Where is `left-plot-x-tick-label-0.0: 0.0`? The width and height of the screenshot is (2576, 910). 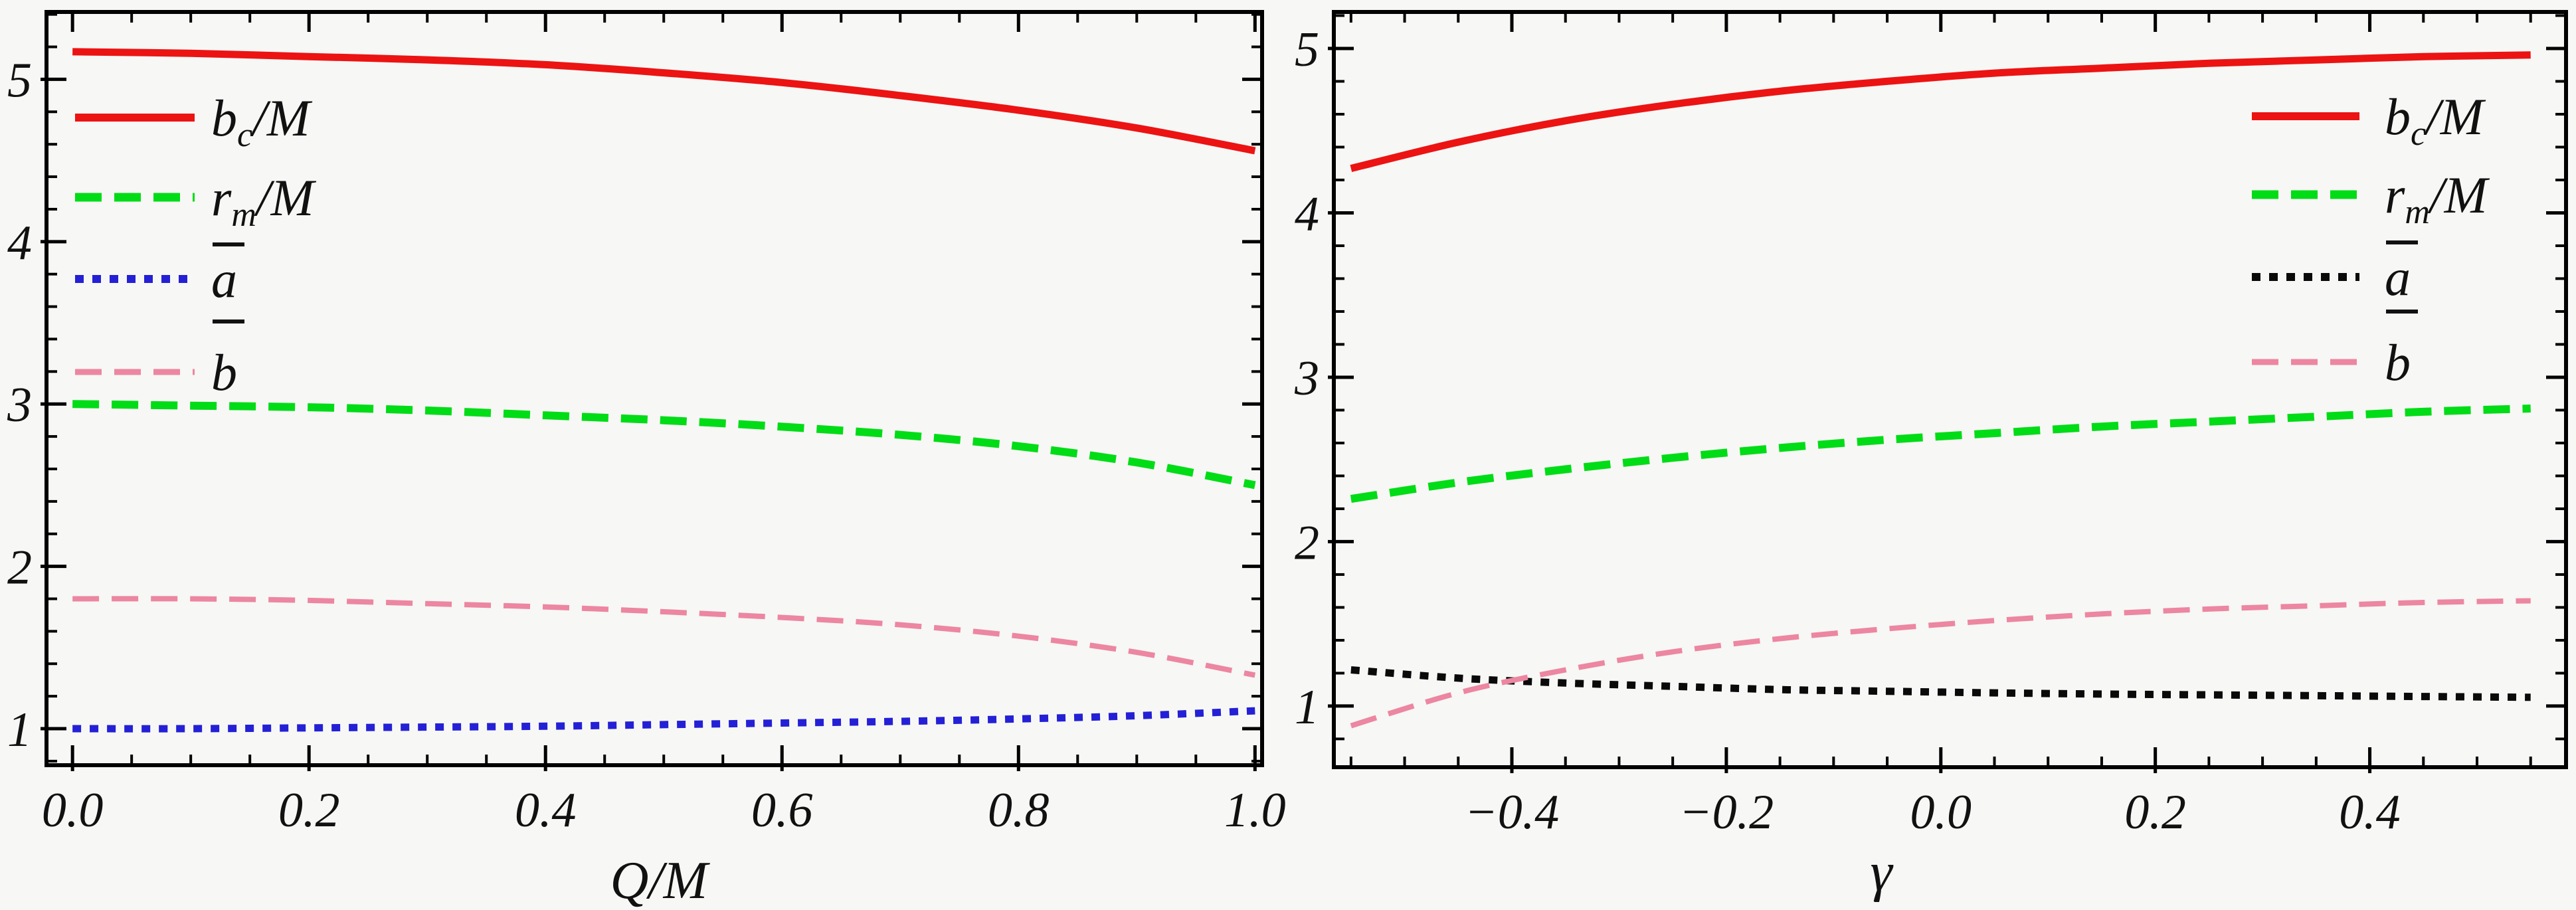 left-plot-x-tick-label-0.0: 0.0 is located at coordinates (73, 810).